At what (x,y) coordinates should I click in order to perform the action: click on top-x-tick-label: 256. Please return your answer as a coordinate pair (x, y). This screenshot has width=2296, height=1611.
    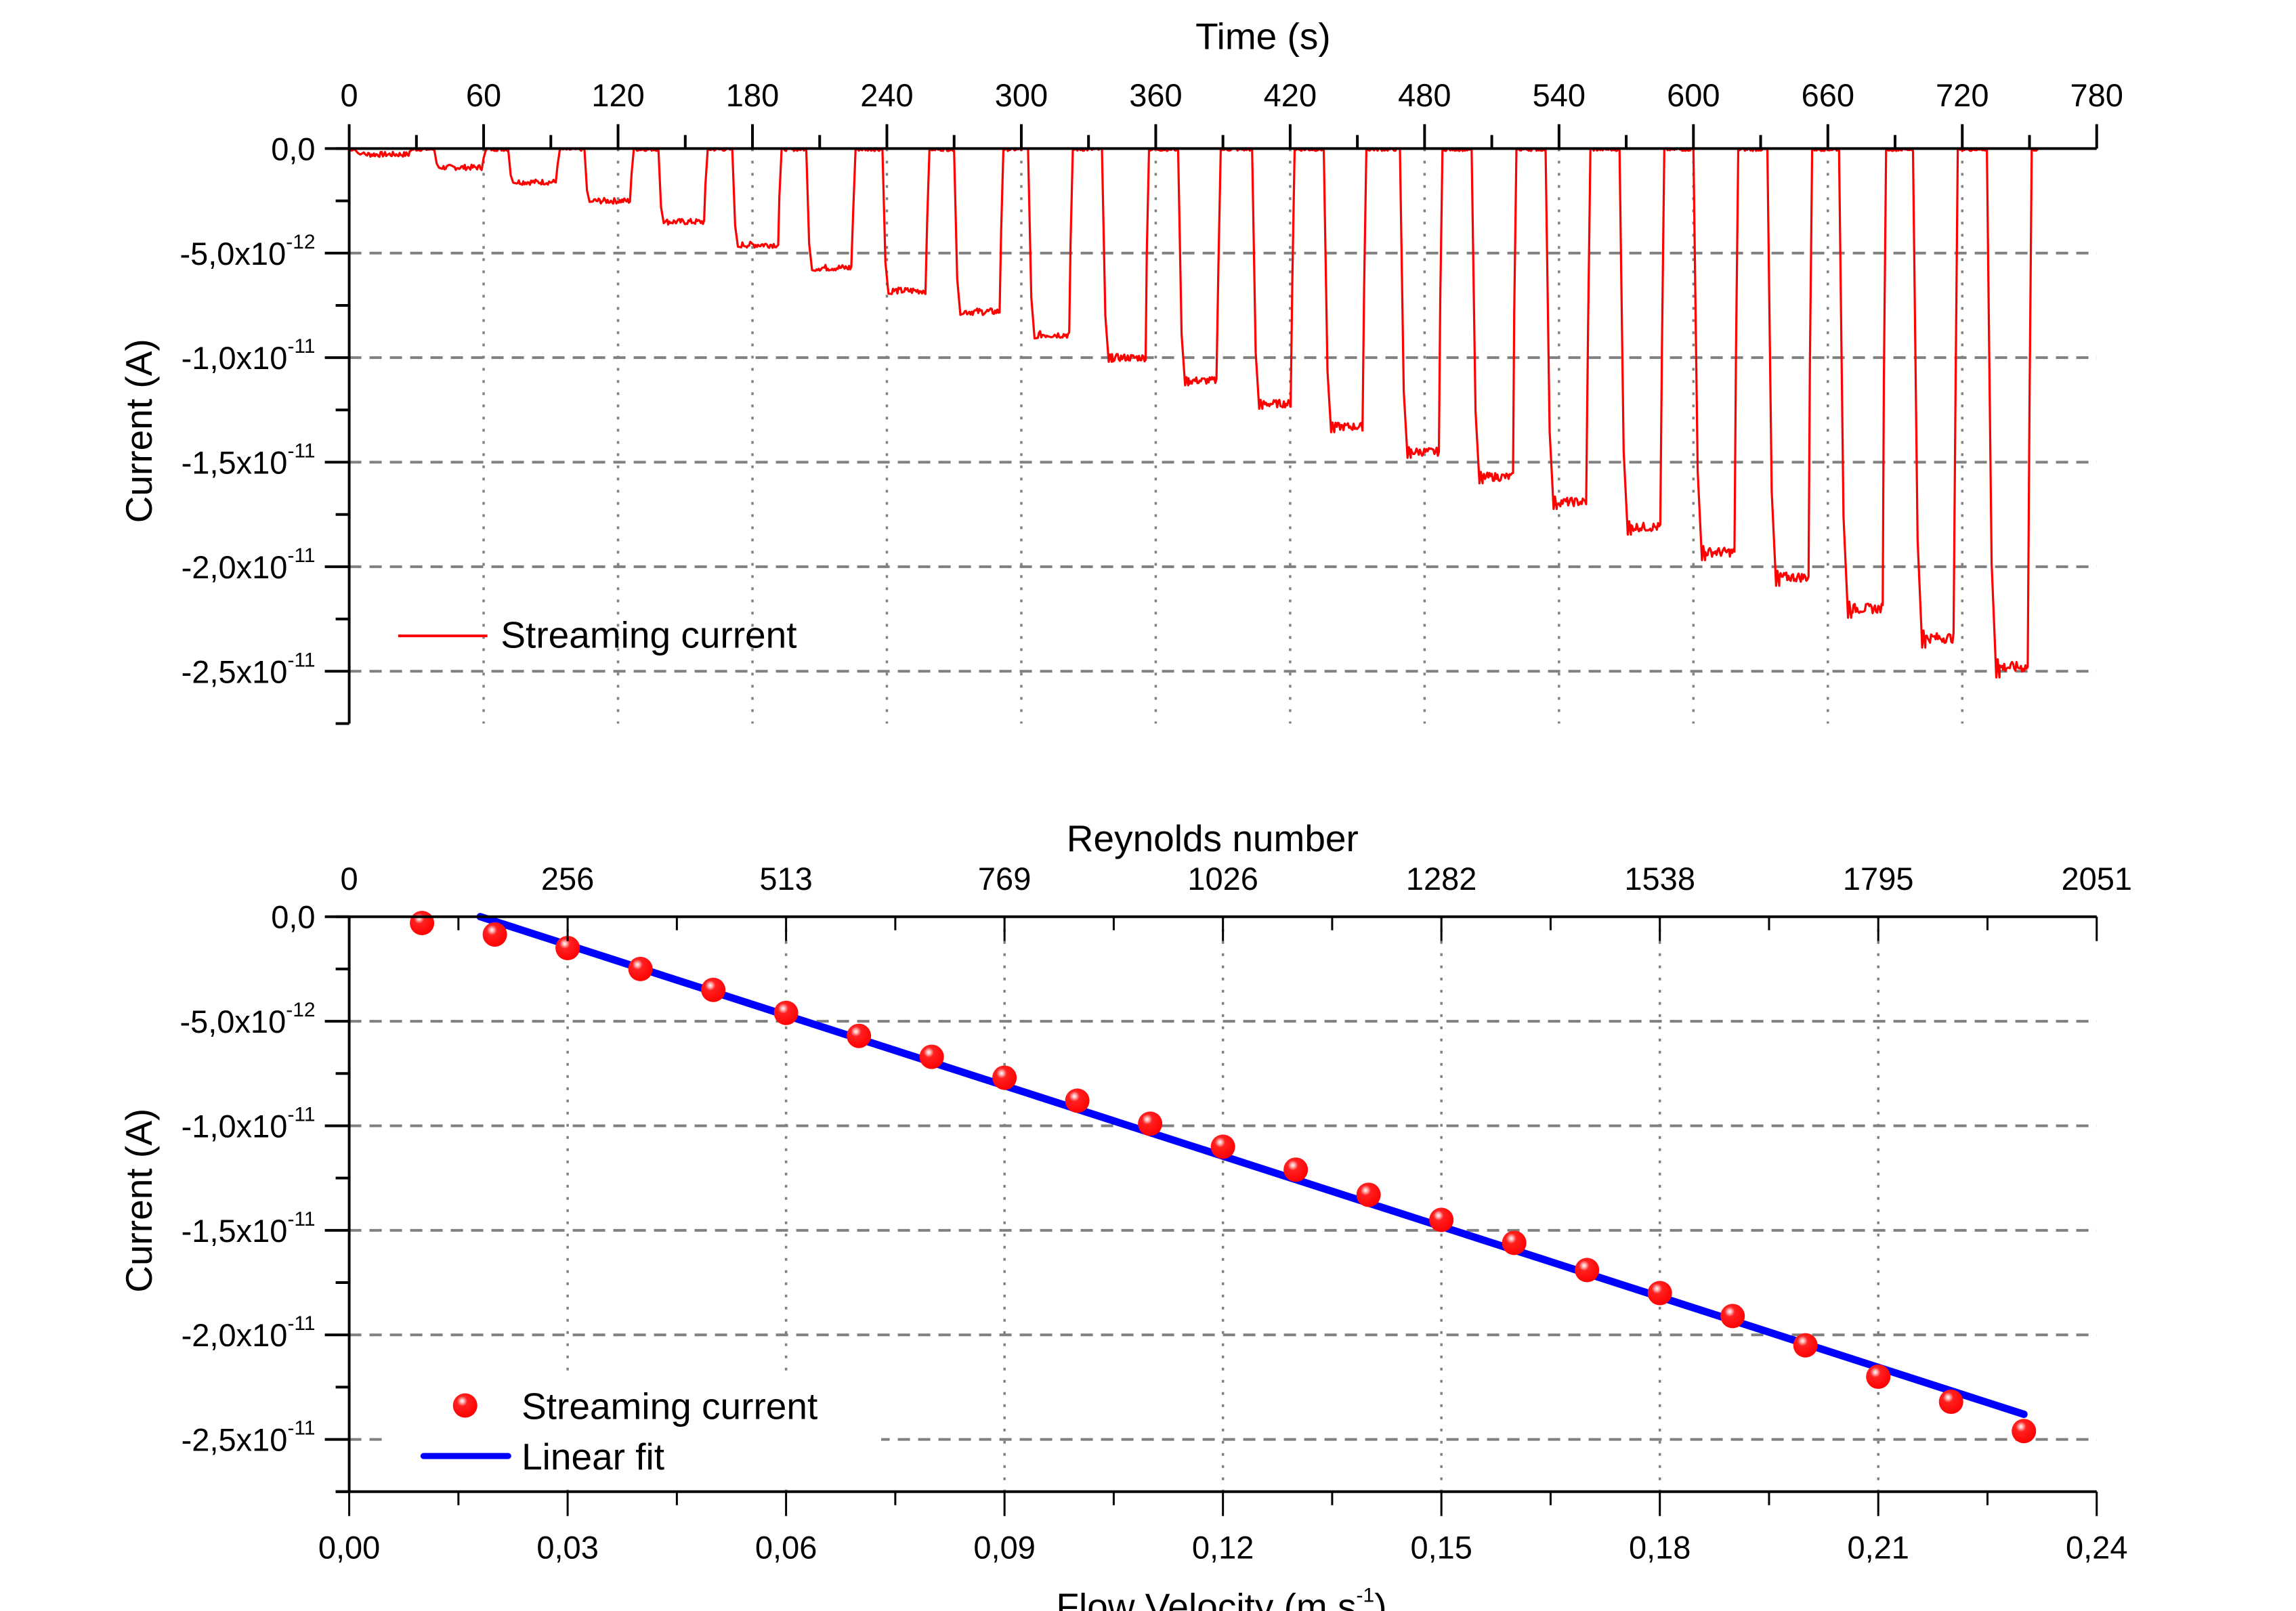
    Looking at the image, I should click on (567, 879).